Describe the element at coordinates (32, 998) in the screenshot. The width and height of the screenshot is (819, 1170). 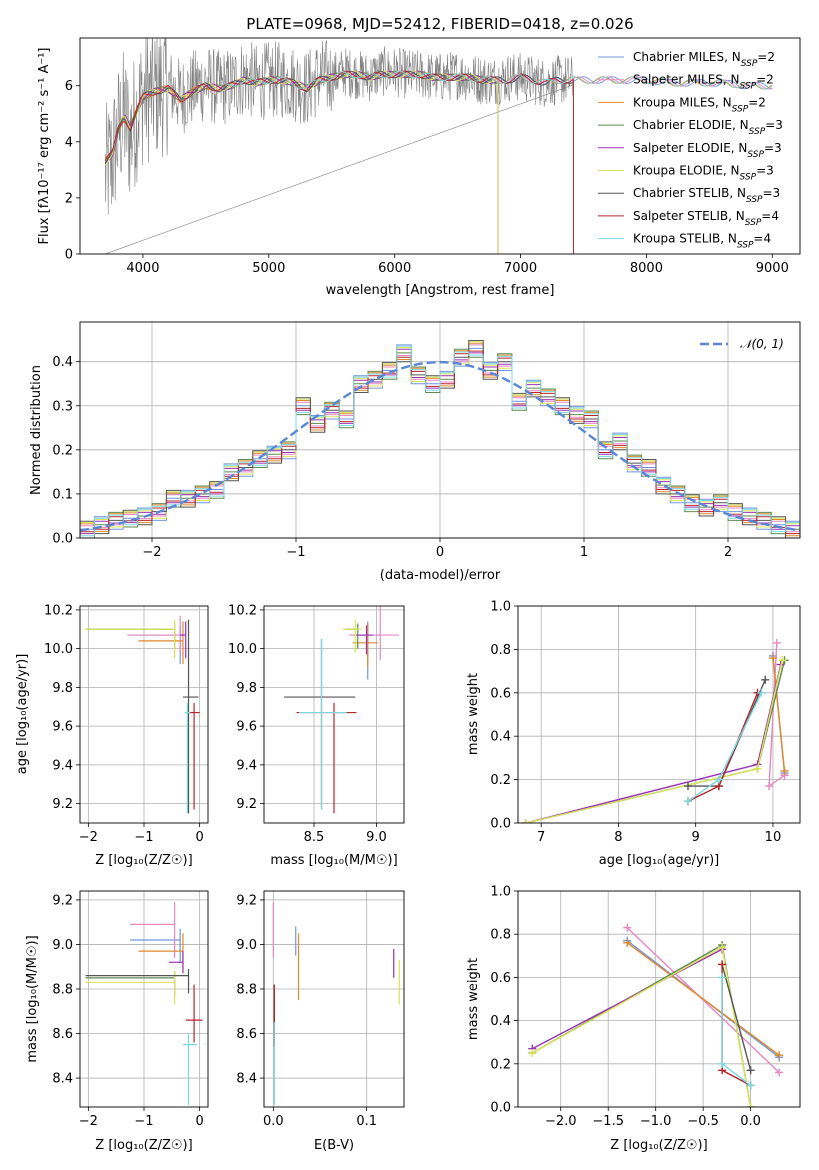
I see `y-axis-label: mass [log₁₀(M/M☉)]` at that location.